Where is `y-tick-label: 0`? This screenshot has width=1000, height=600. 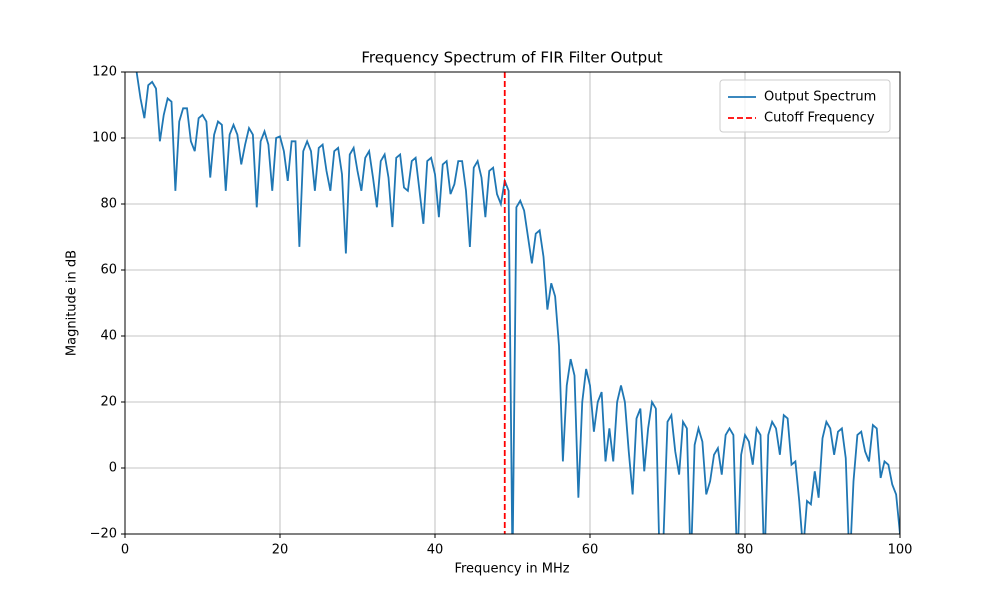 y-tick-label: 0 is located at coordinates (113, 468).